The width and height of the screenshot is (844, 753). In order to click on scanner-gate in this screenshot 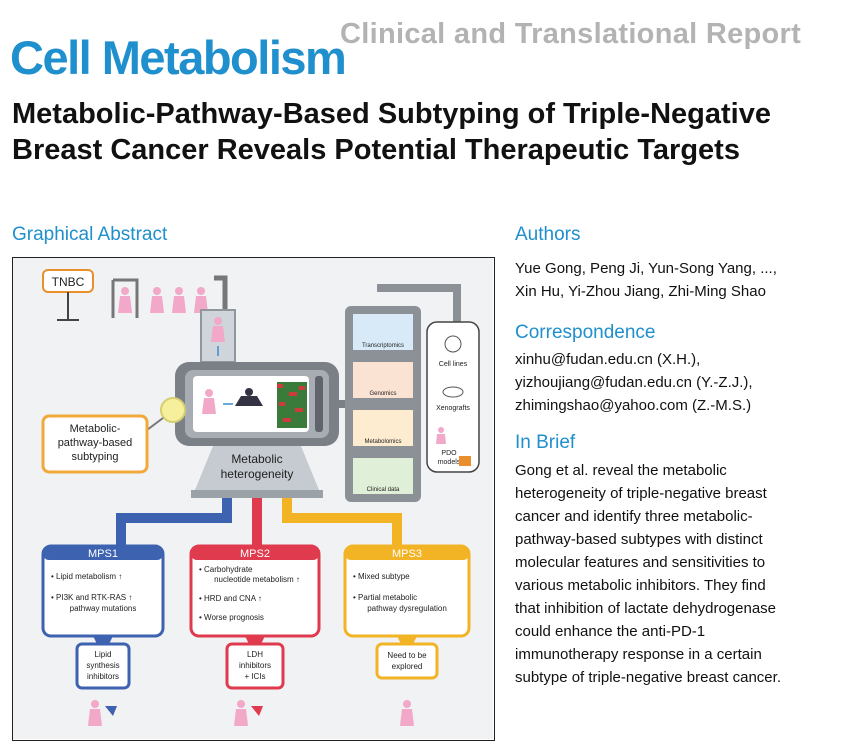, I will do `click(125, 298)`.